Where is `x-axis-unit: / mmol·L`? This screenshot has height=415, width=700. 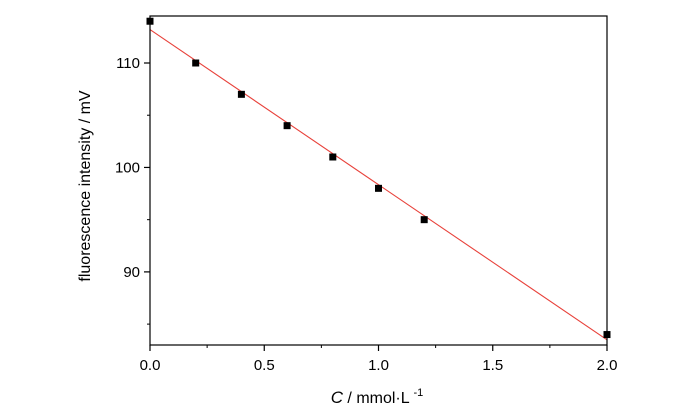
x-axis-unit: / mmol·L is located at coordinates (378, 398).